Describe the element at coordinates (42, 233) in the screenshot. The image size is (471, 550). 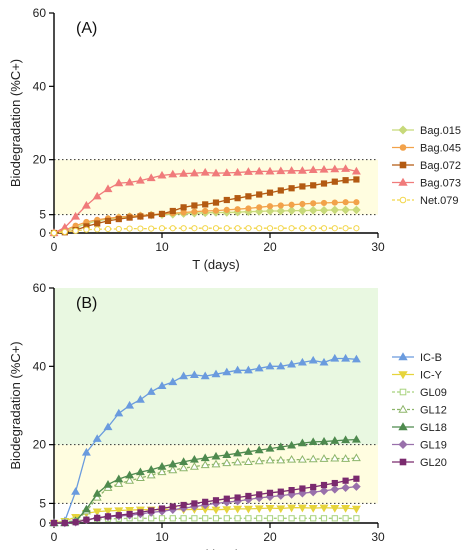
I see `y-tick-label: 0` at that location.